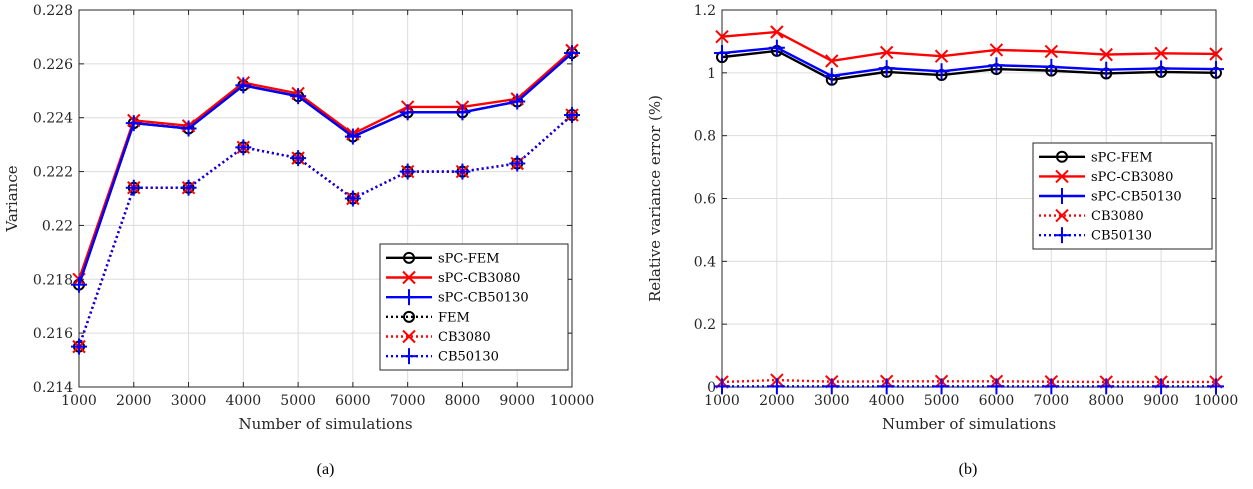  Describe the element at coordinates (711, 74) in the screenshot. I see `y-tick-label: 1` at that location.